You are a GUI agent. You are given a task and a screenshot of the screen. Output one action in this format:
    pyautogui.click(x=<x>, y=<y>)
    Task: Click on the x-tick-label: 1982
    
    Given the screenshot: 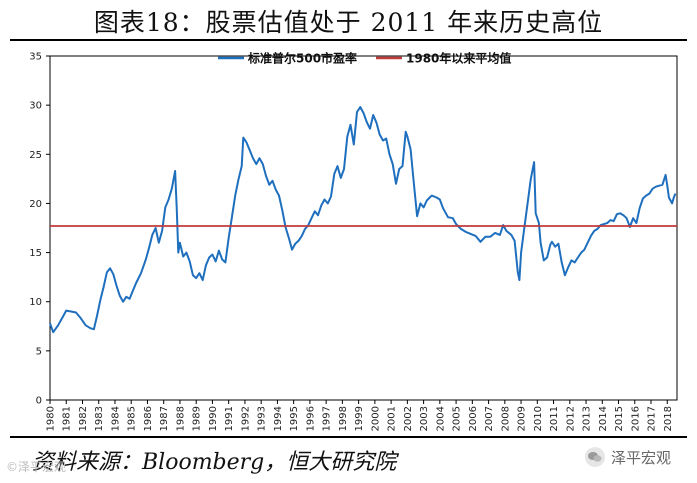 What is the action you would take?
    pyautogui.click(x=83, y=418)
    